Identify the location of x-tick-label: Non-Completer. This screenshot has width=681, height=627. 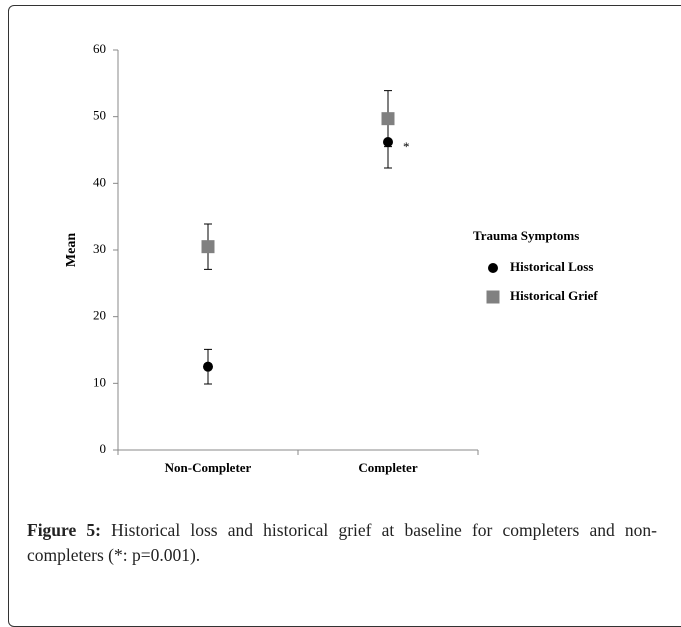
(208, 467).